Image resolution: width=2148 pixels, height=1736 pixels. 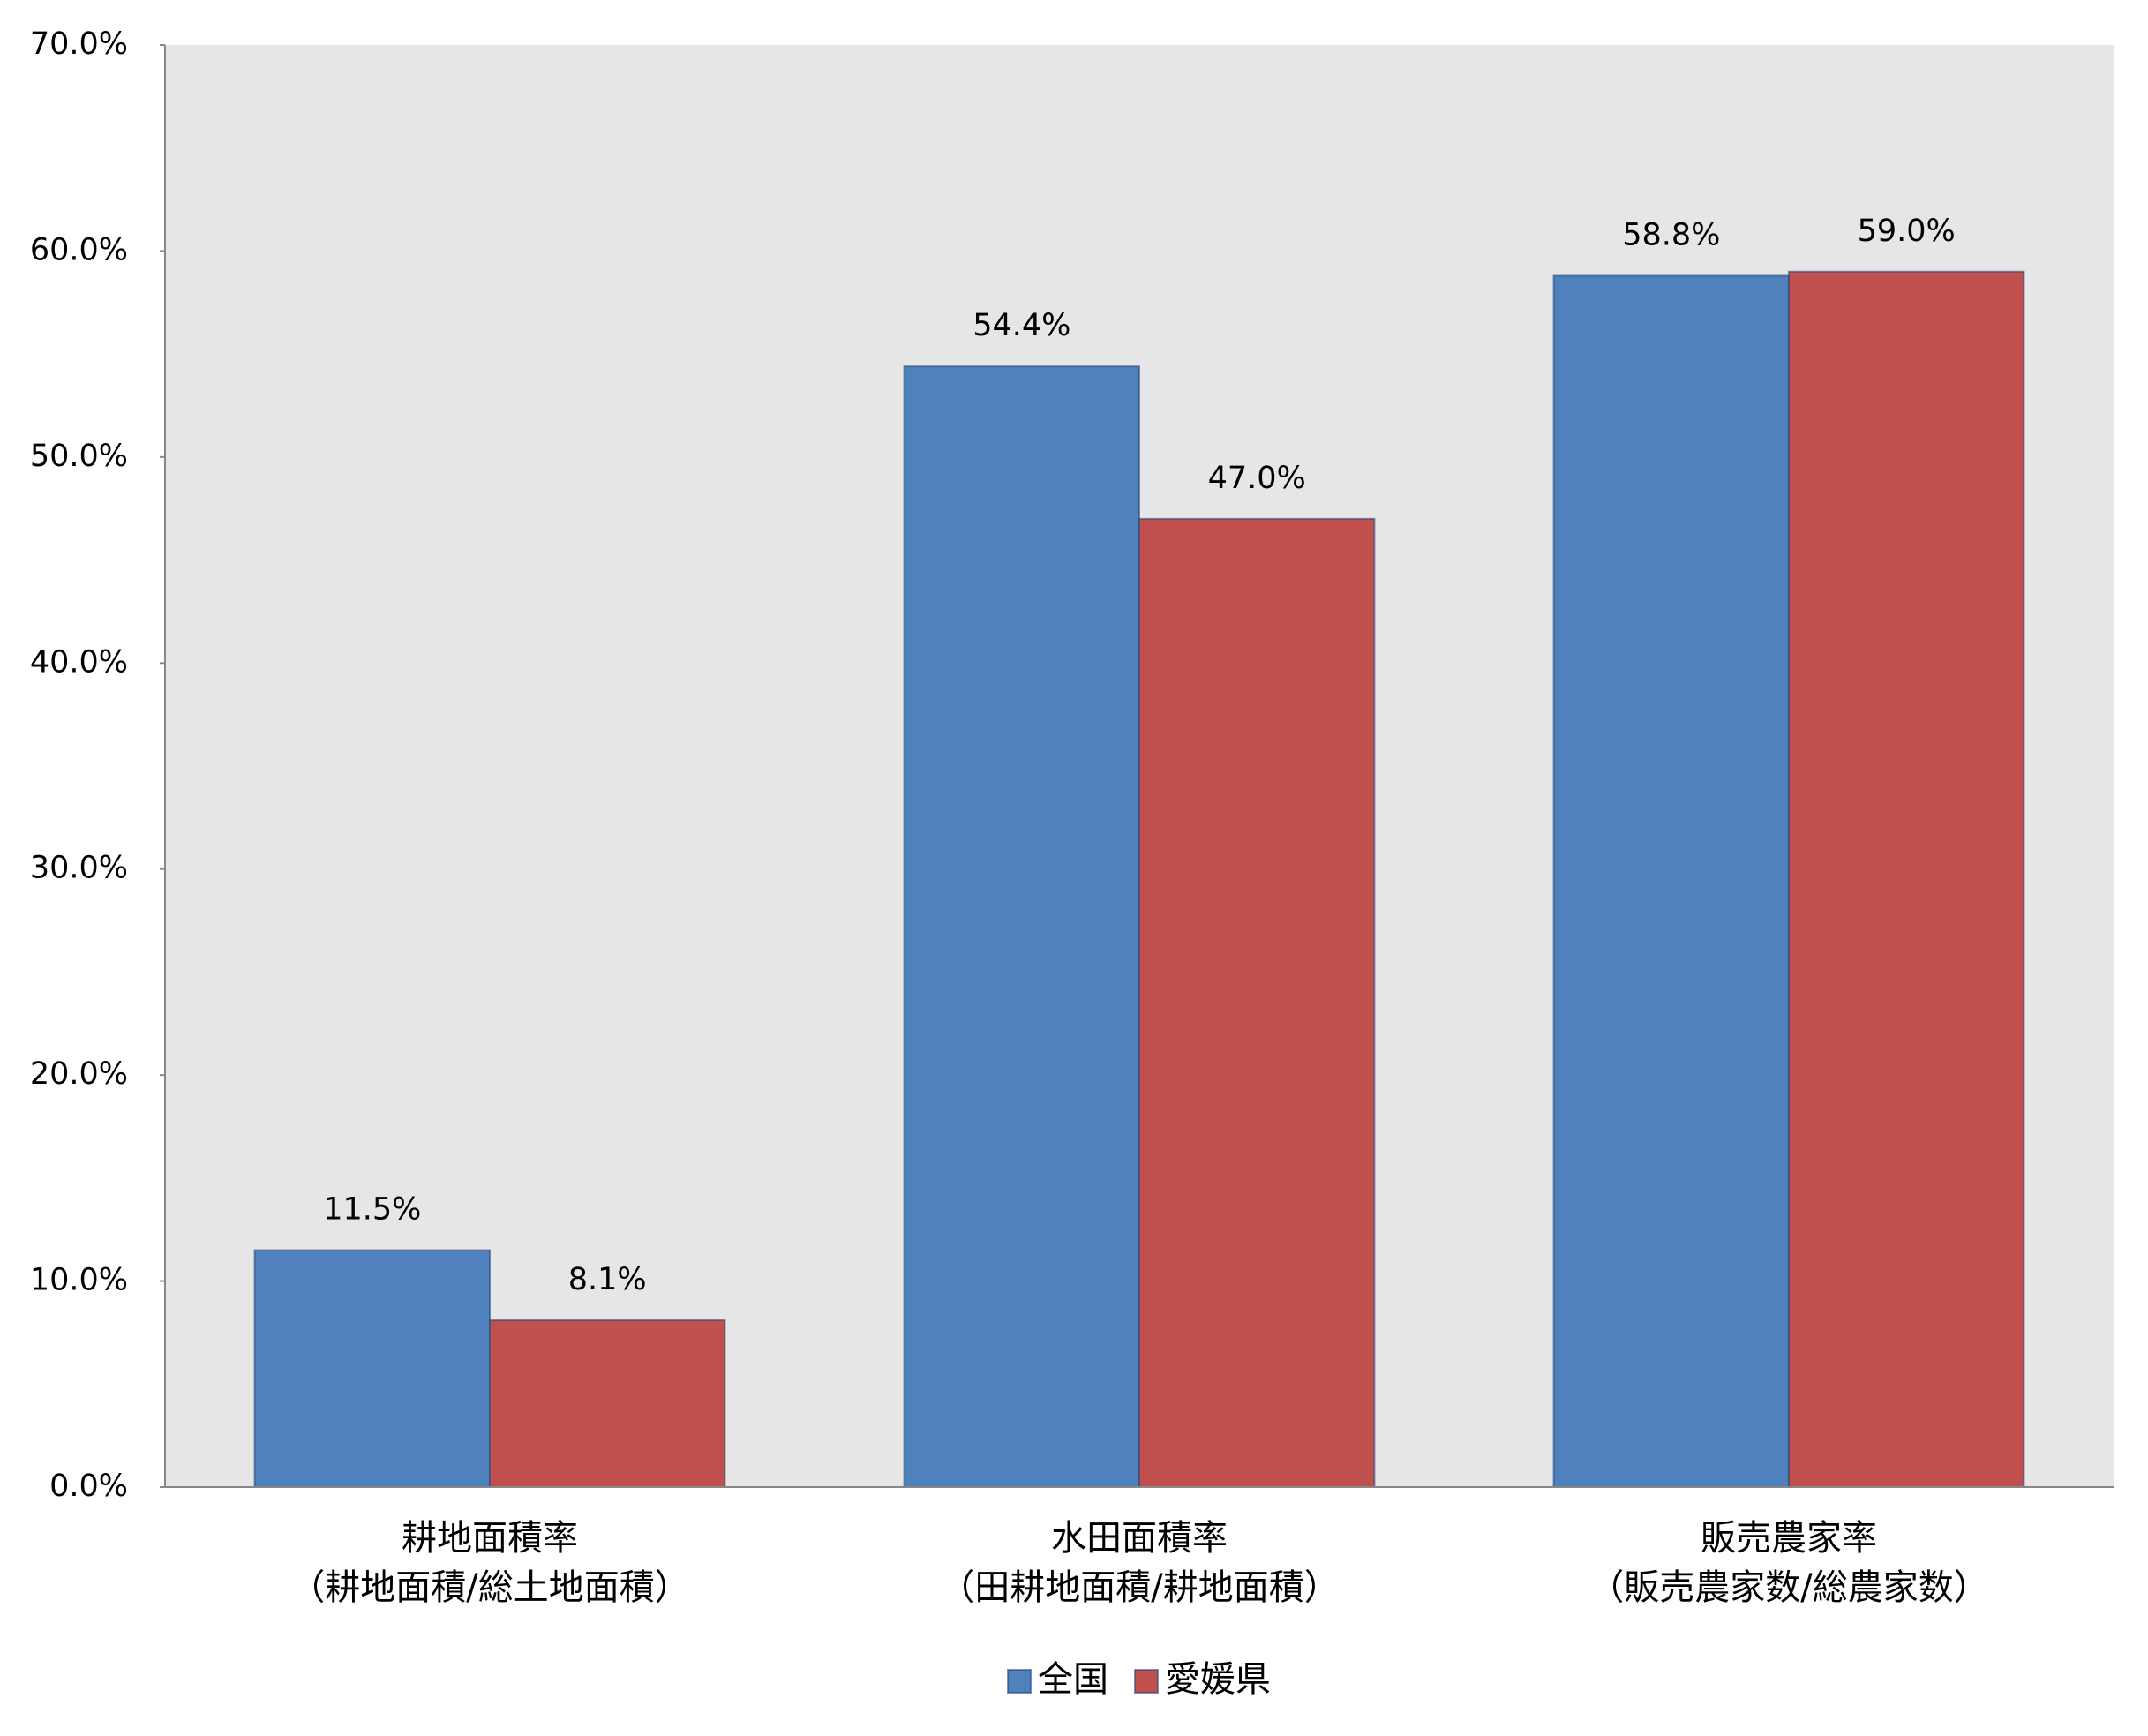 I want to click on y-tick-label: 30.0%, so click(x=79, y=868).